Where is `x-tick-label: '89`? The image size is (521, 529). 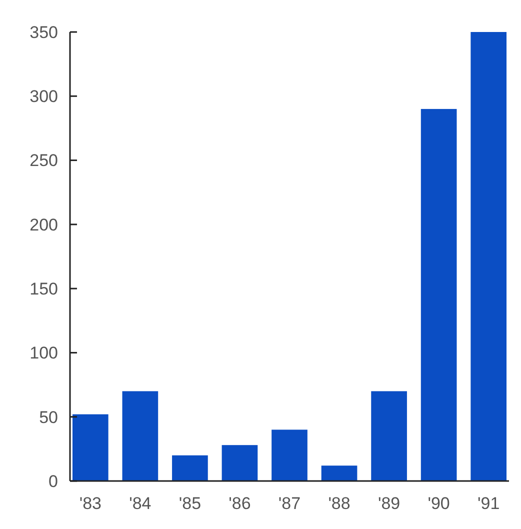
x-tick-label: '89 is located at coordinates (389, 503).